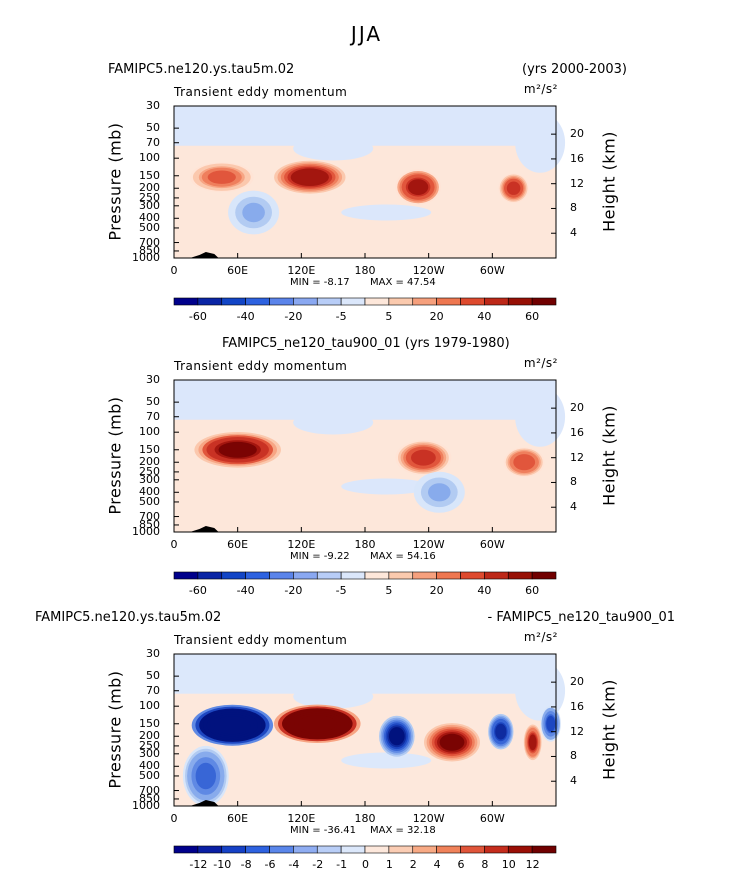  Describe the element at coordinates (366, 343) in the screenshot. I see `panel-title-left: FAMIPC5_ne120_tau900_01 (yrs 1979-1980)` at that location.